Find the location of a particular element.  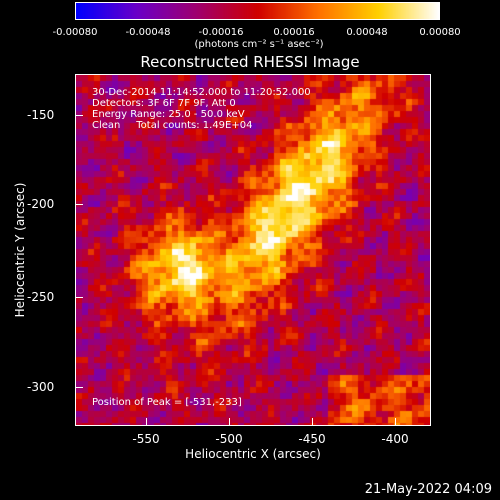

peak-position: Position of Peak = [-531,-233] is located at coordinates (167, 402).